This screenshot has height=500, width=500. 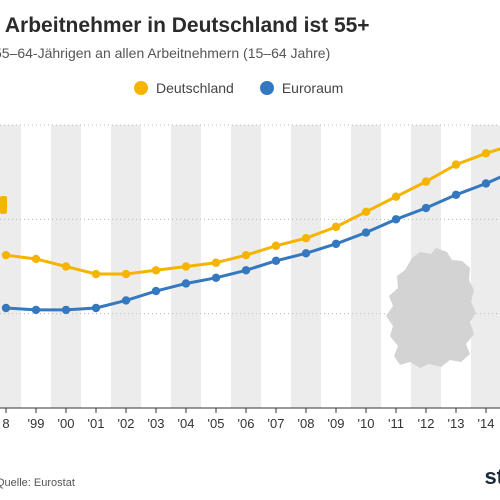 I want to click on x-tick-label: '00, so click(x=66, y=423).